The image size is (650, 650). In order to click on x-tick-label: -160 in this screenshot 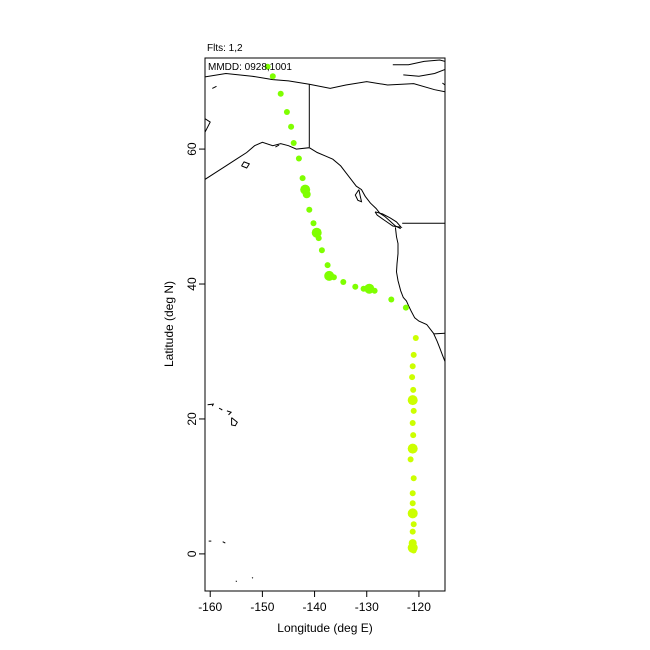, I will do `click(210, 607)`.